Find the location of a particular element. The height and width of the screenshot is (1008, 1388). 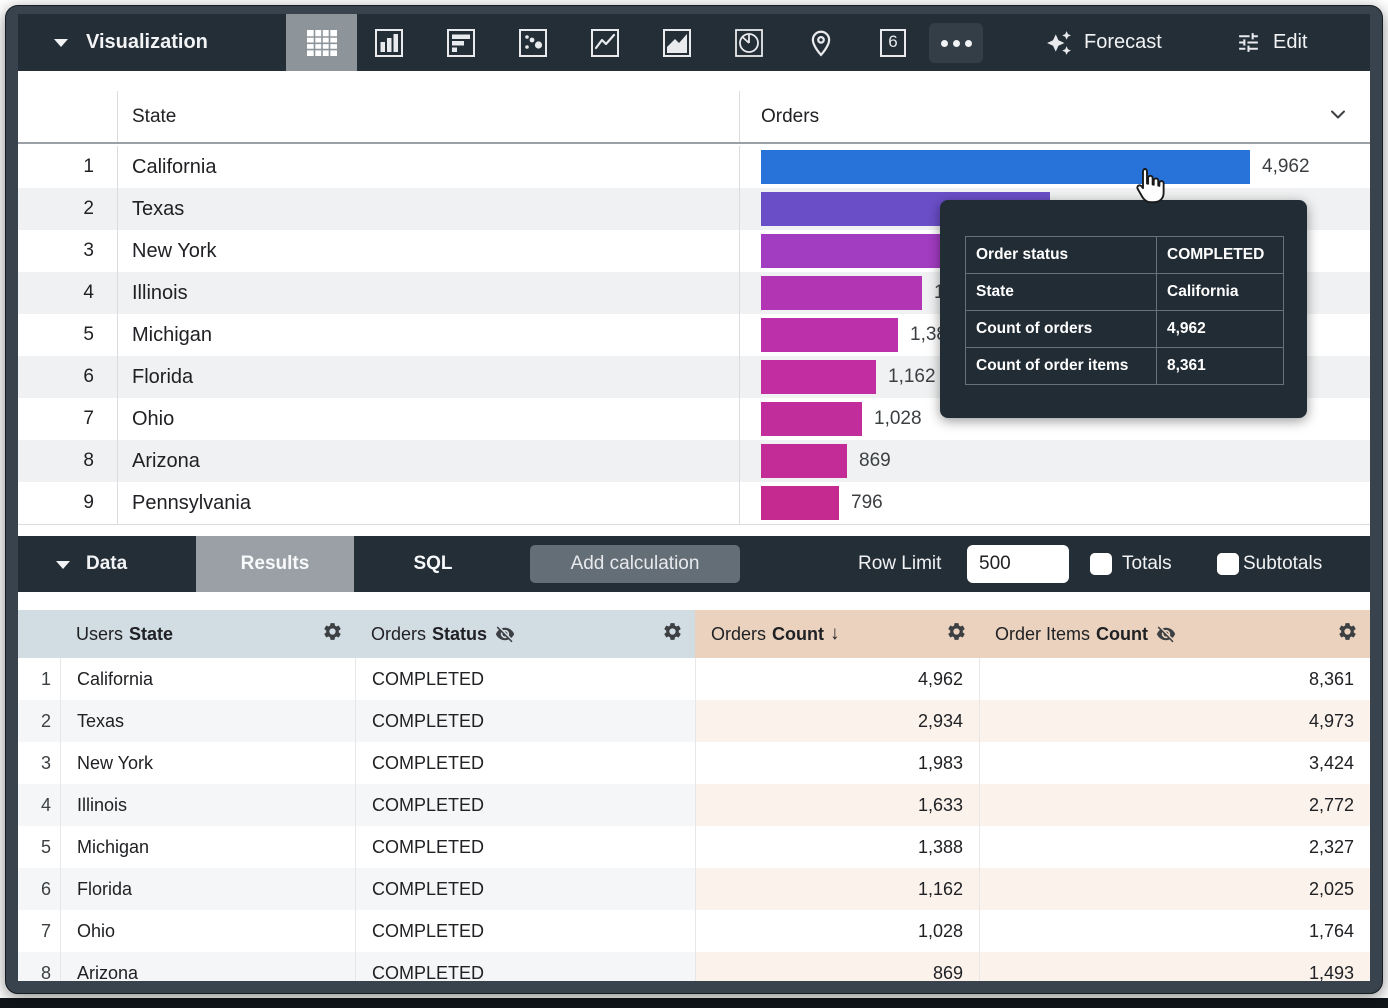

more-viz-types-button is located at coordinates (956, 43).